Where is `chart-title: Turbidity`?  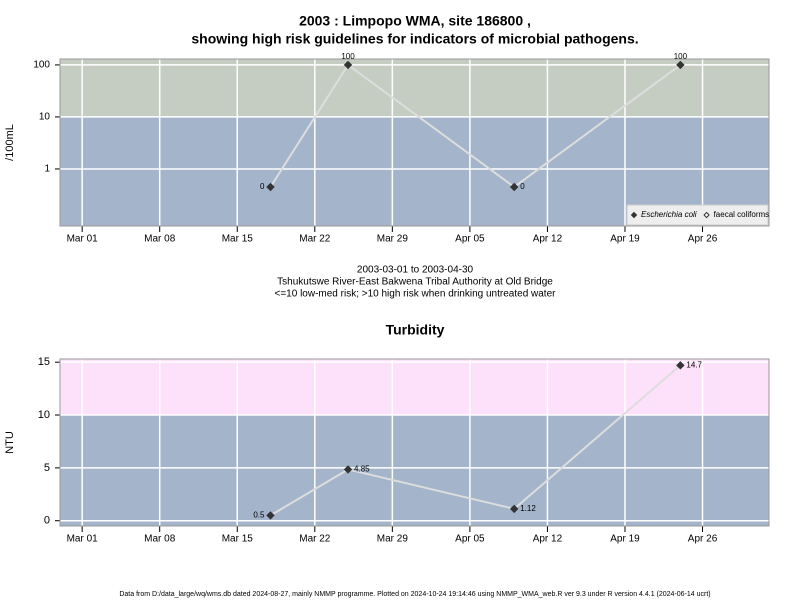
chart-title: Turbidity is located at coordinates (415, 330).